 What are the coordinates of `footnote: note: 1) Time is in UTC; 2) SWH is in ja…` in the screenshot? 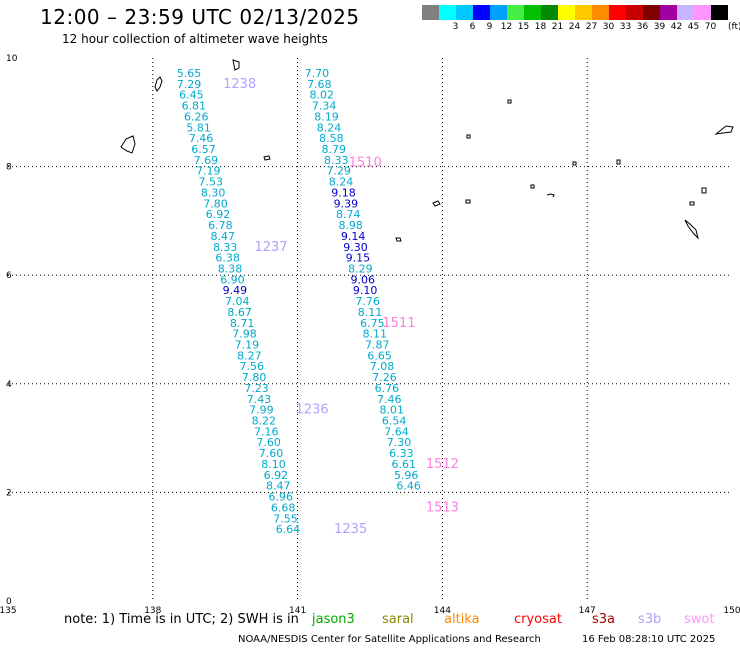 It's located at (370, 622).